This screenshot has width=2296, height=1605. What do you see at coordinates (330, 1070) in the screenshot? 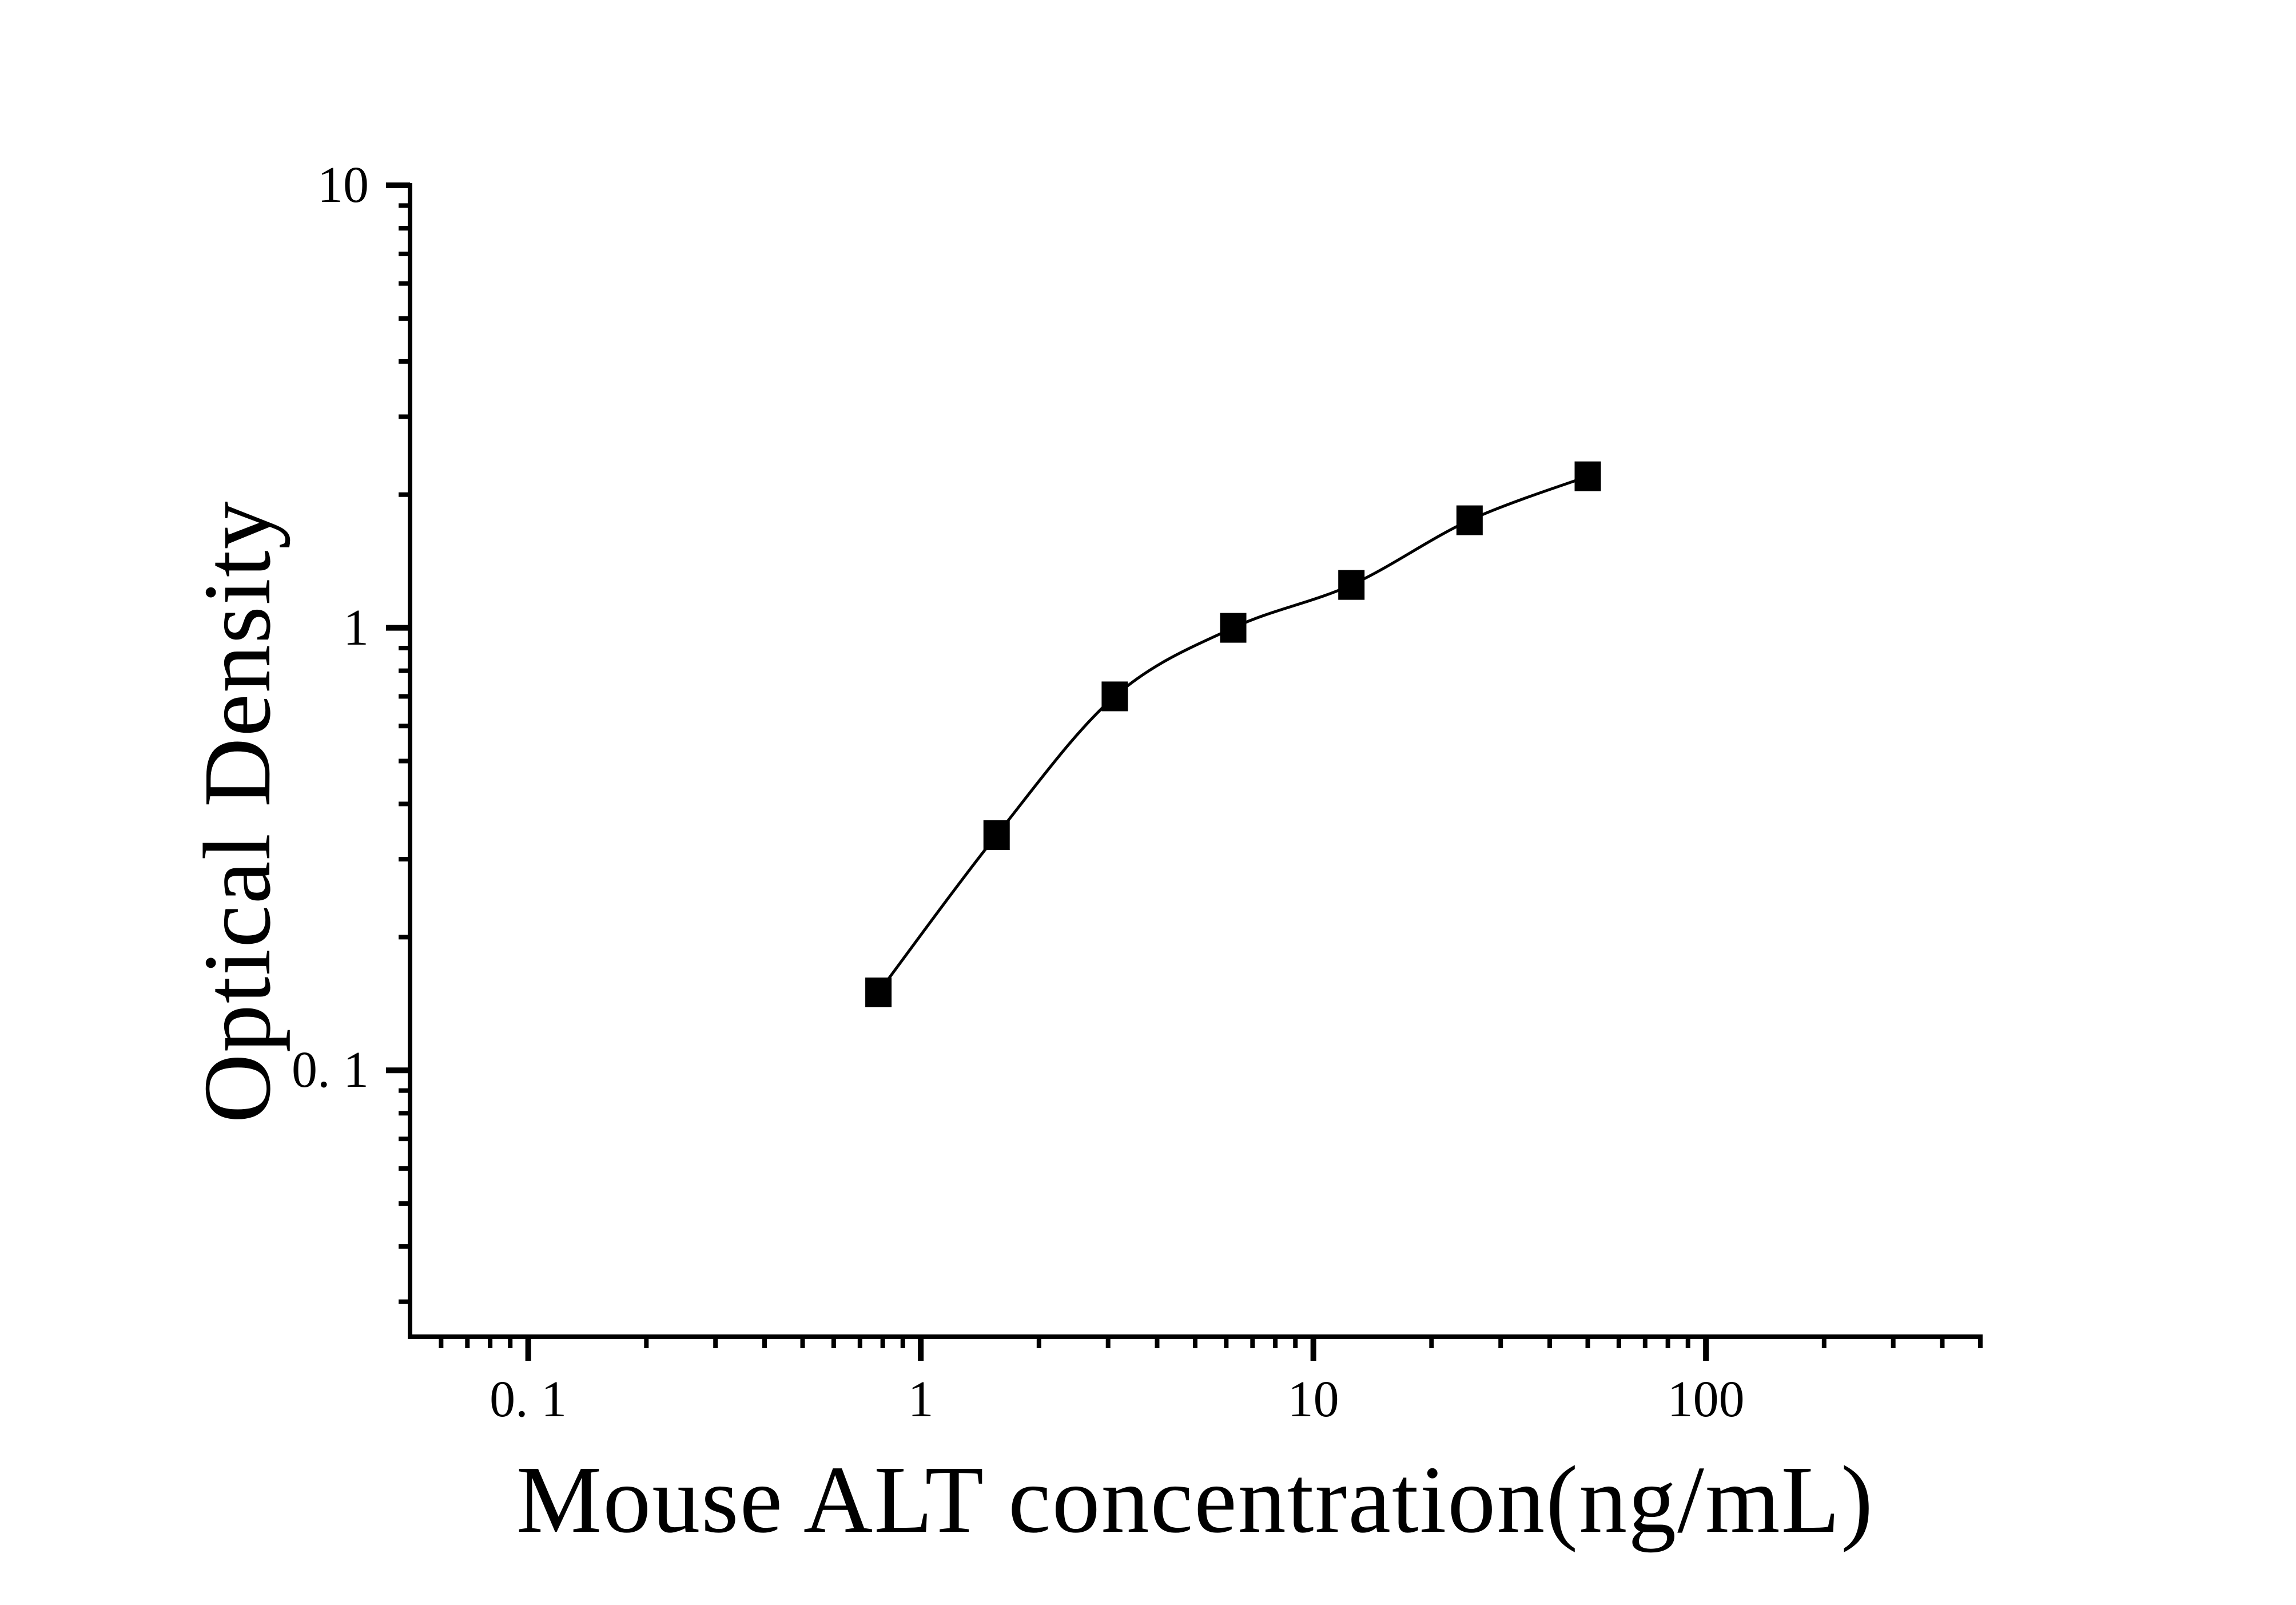
I see `y-tick-label: 0. 1` at bounding box center [330, 1070].